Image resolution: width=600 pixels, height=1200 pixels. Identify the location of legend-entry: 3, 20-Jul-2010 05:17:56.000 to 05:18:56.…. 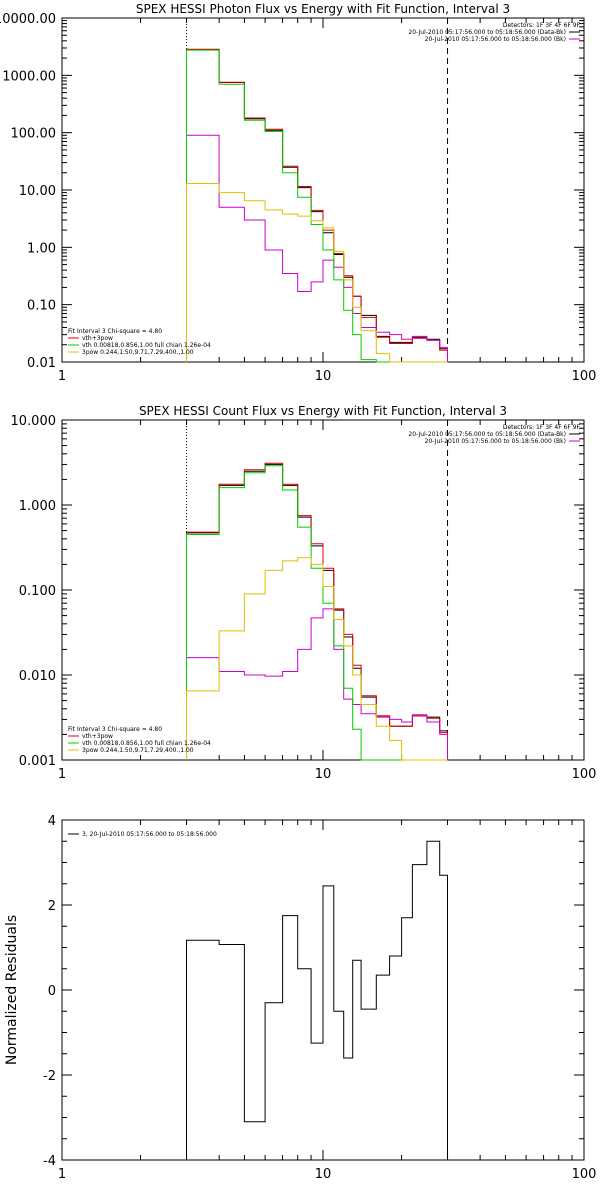
(149, 834).